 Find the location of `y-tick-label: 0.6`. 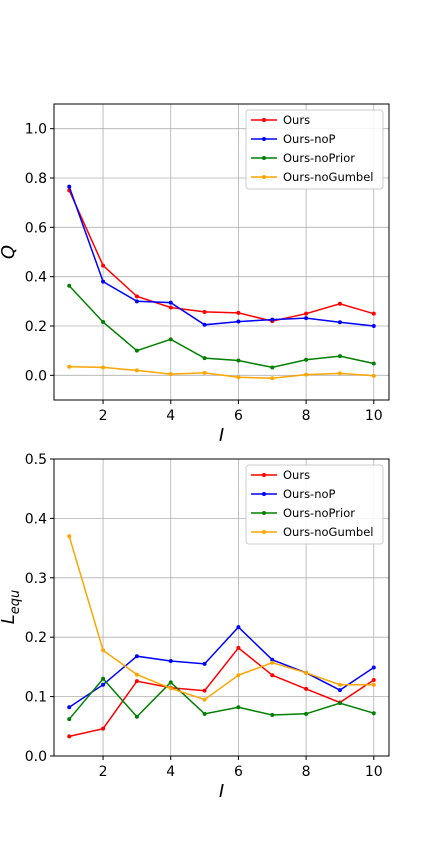

y-tick-label: 0.6 is located at coordinates (36, 228).